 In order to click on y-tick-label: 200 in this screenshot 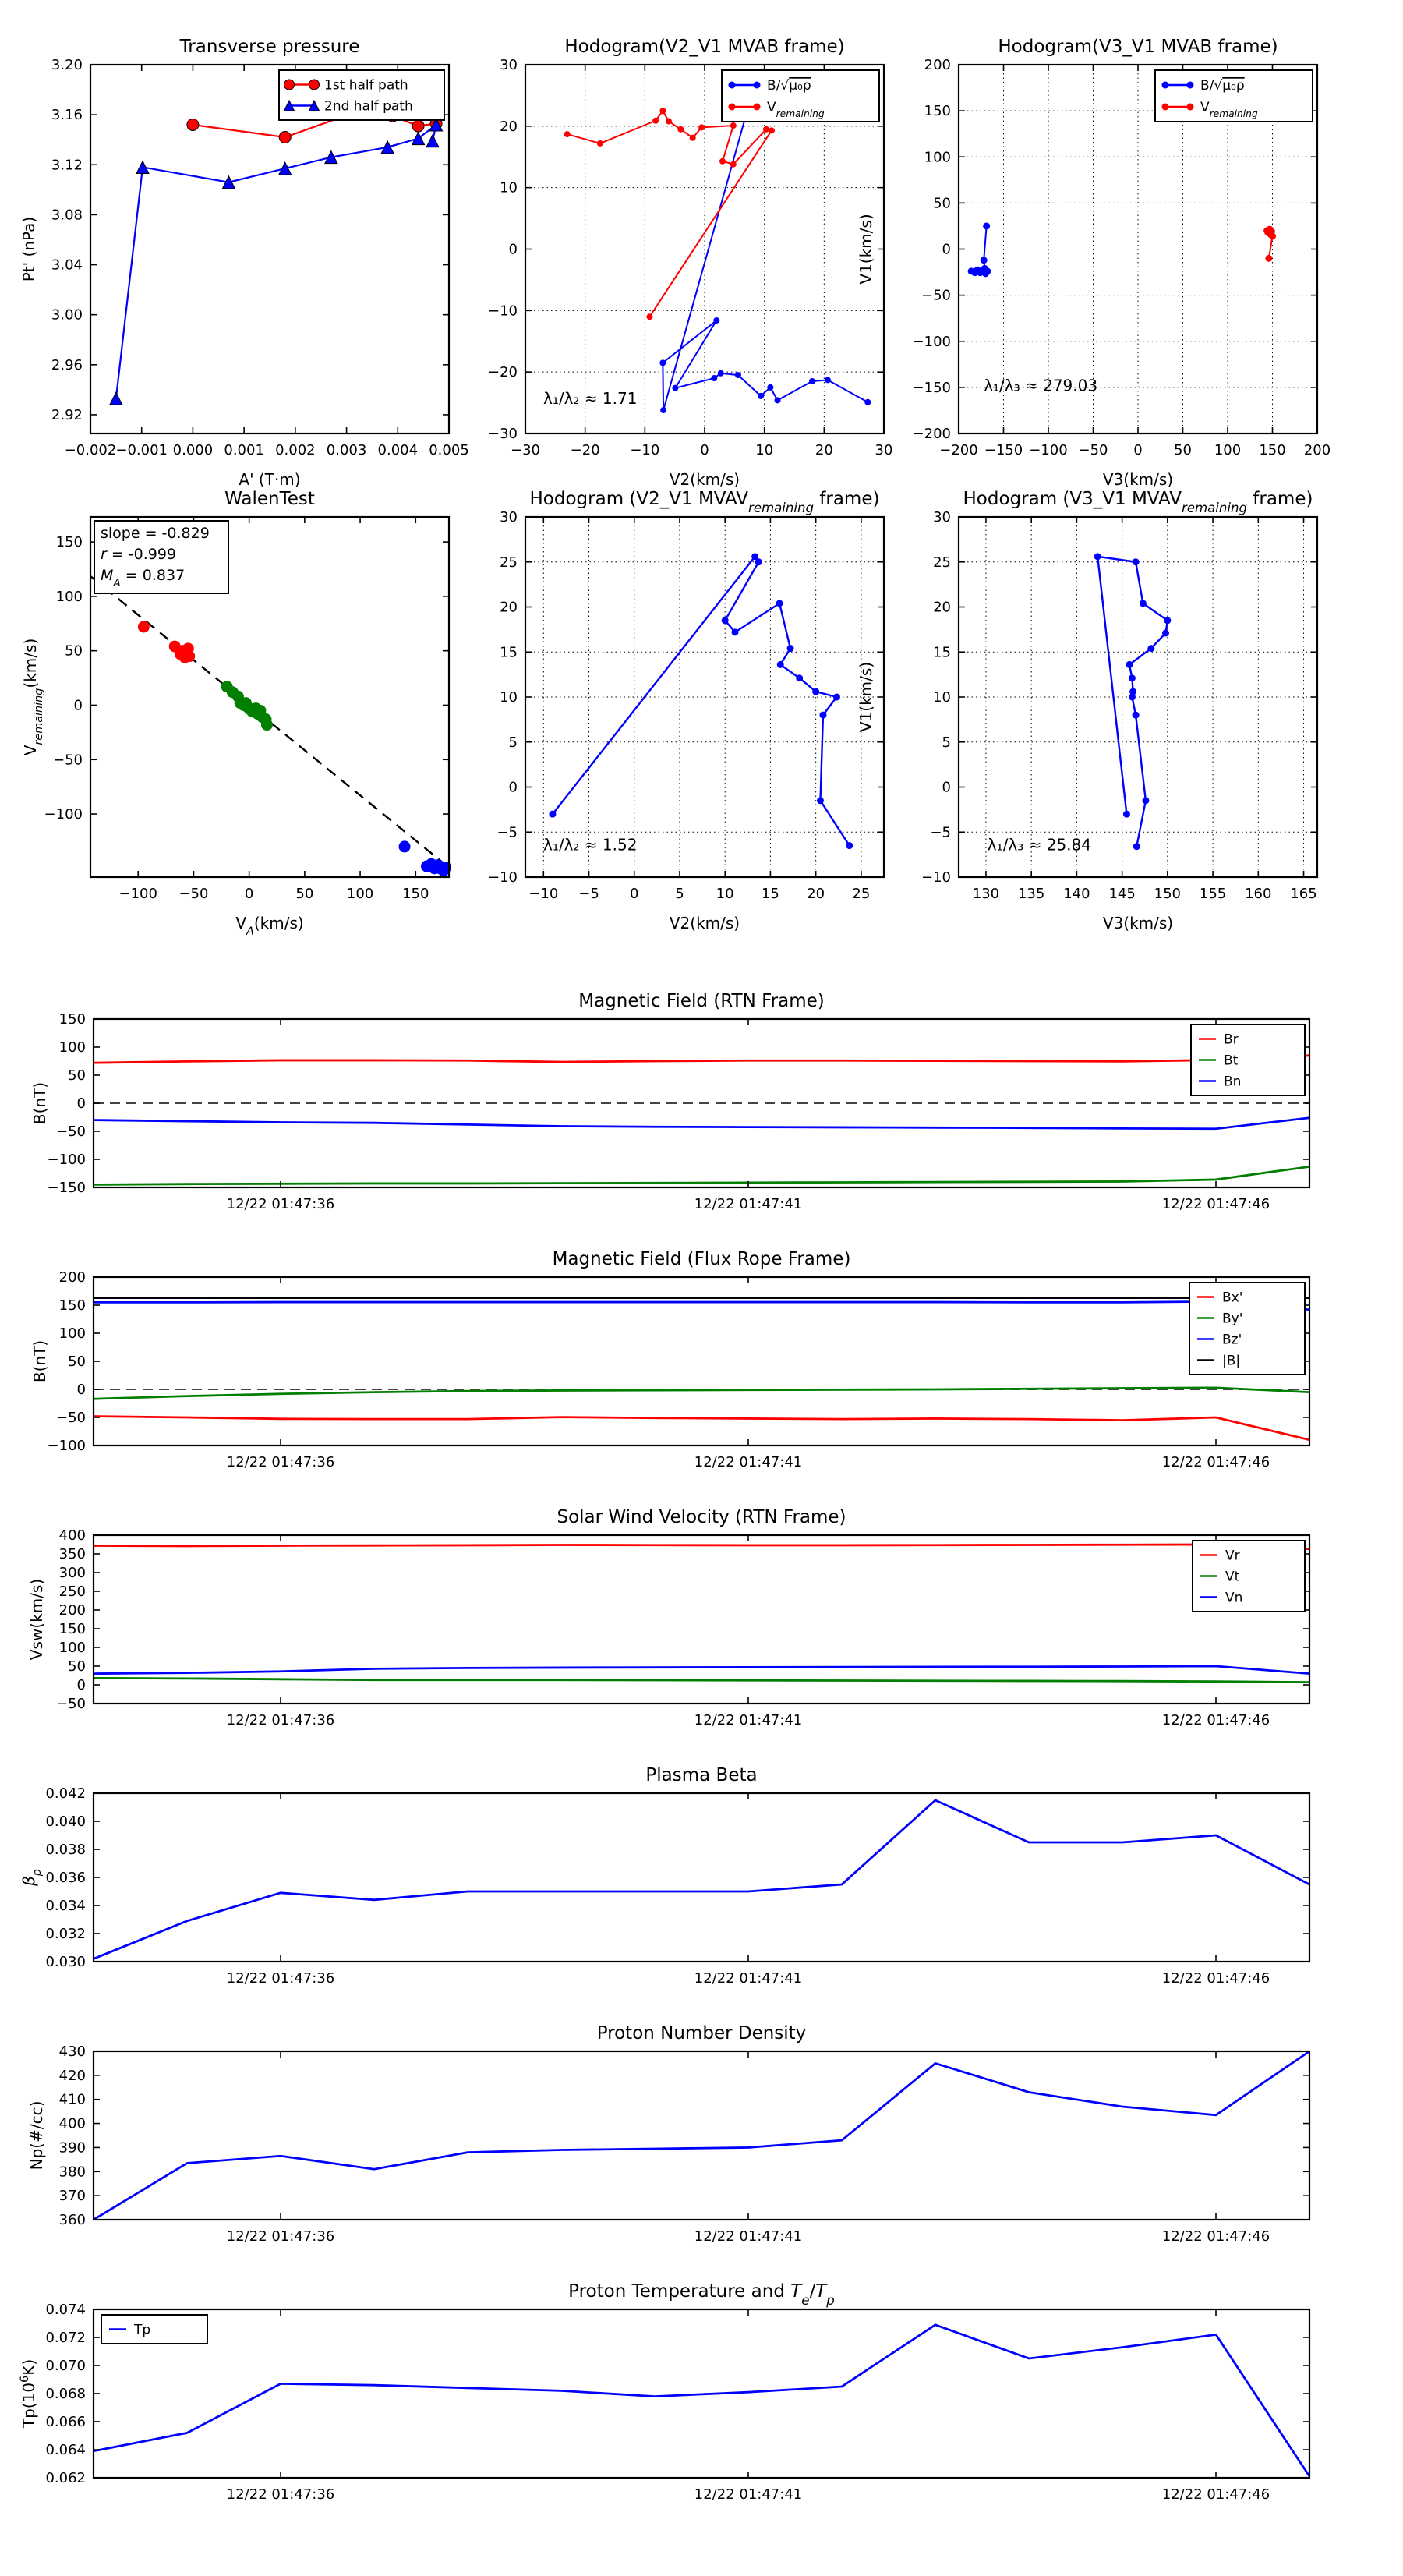, I will do `click(72, 1277)`.